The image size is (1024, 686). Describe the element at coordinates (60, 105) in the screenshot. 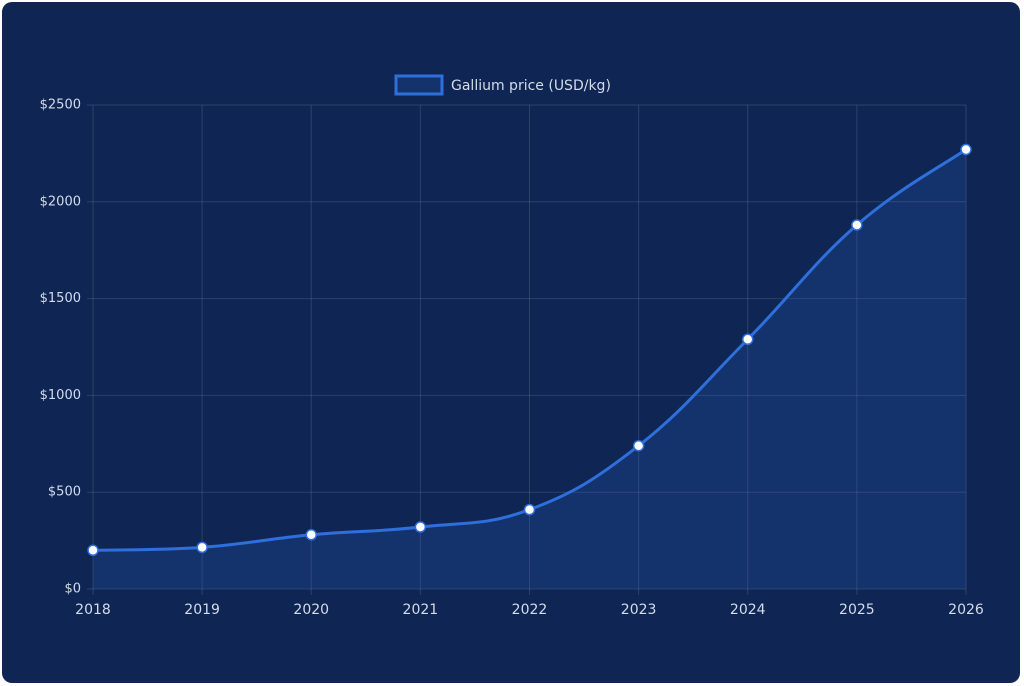

I see `y-tick-label: $2500` at that location.